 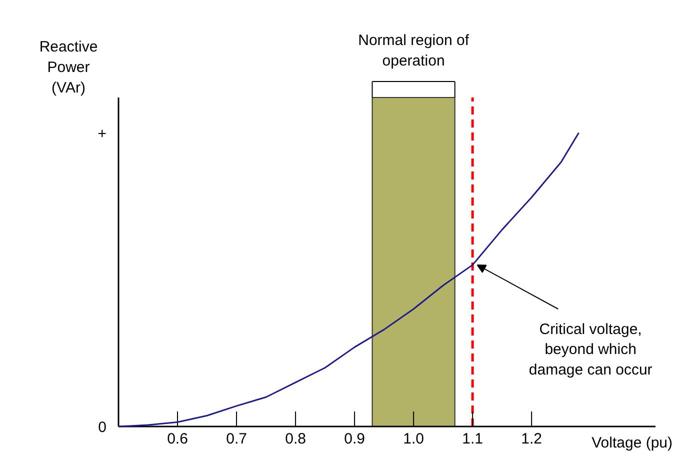 I want to click on x-tick-label: 1.0, so click(x=413, y=439).